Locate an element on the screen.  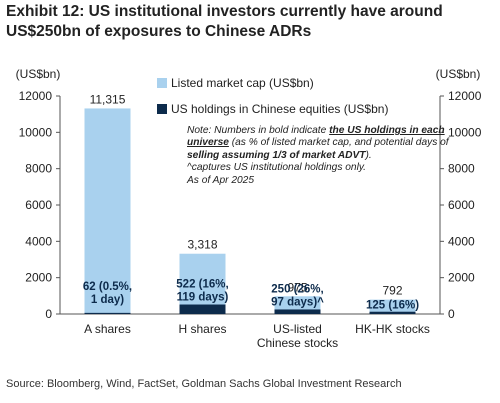
data-label-listed: 792 is located at coordinates (392, 291).